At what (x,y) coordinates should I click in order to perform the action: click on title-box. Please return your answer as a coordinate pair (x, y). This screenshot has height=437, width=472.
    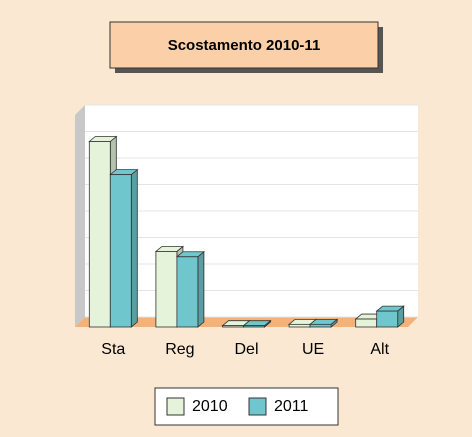
    Looking at the image, I should click on (244, 45).